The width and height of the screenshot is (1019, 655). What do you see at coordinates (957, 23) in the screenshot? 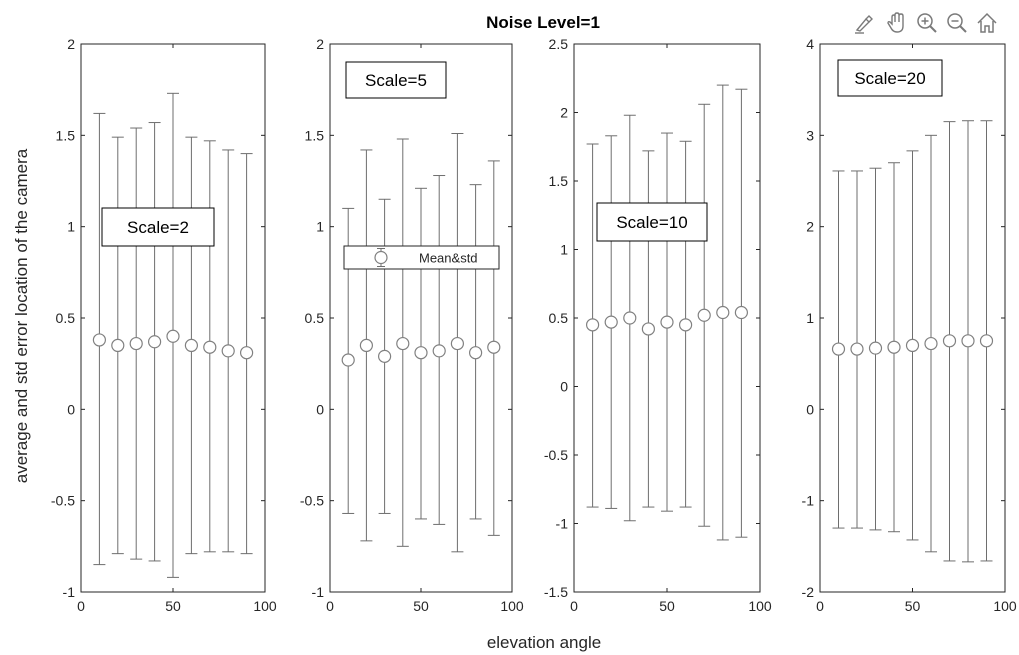
I see `zoom-out-icon` at bounding box center [957, 23].